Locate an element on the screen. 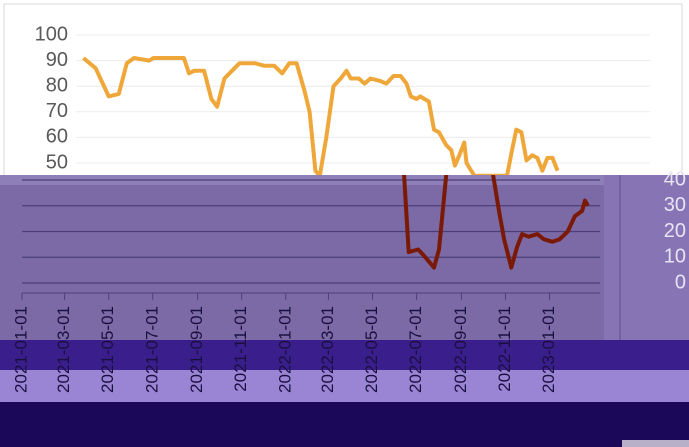 The width and height of the screenshot is (689, 447). x-tick-label: 2022-11-01 is located at coordinates (504, 349).